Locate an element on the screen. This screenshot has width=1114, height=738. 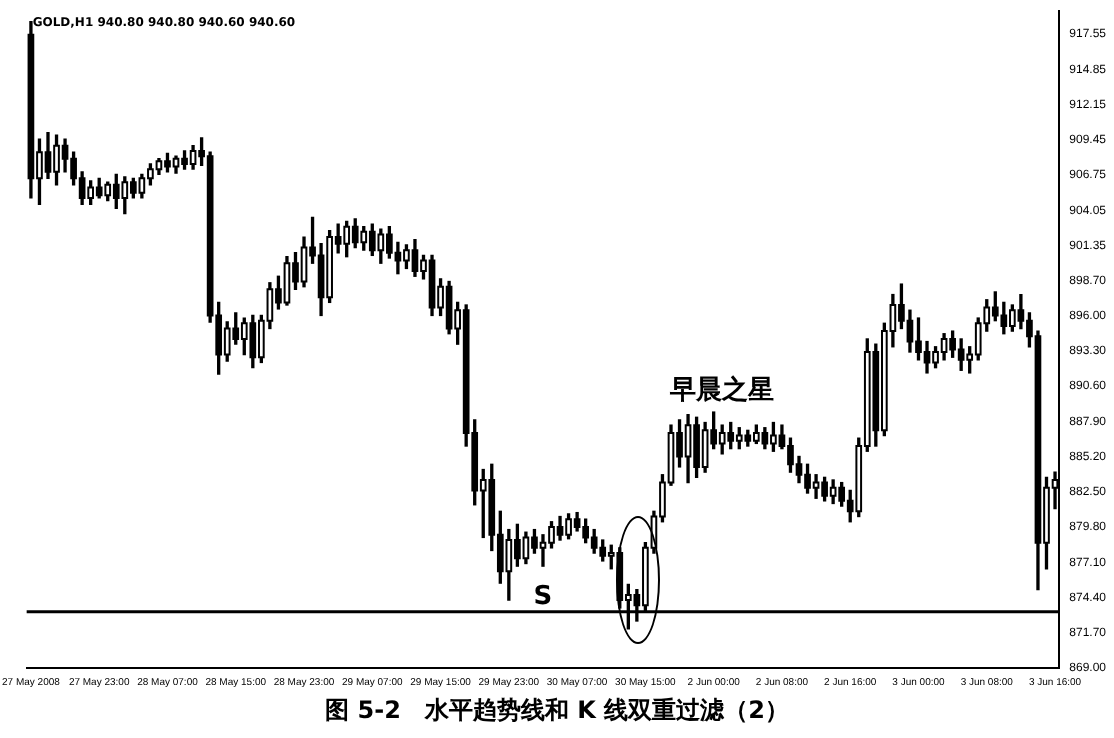
text: 图 5-2 水平趋势线和 K 线双重过滤（2） is located at coordinates (557, 711).